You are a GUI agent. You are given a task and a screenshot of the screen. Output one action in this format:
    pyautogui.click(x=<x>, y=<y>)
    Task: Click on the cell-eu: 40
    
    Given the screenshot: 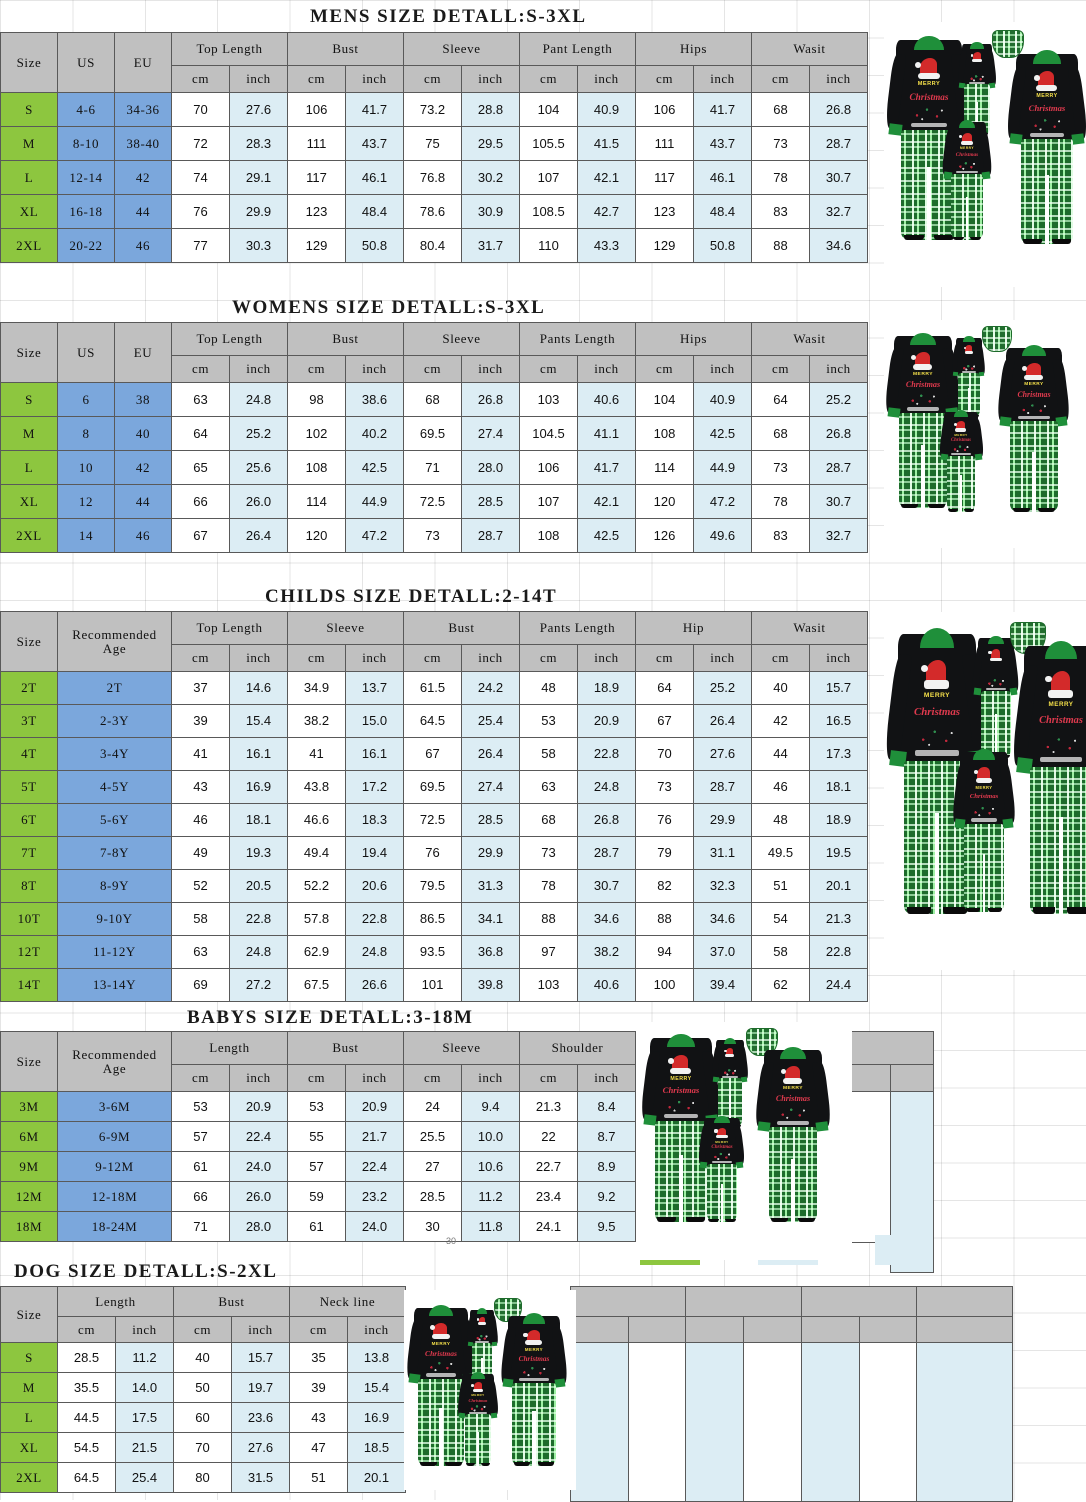 What is the action you would take?
    pyautogui.click(x=143, y=433)
    